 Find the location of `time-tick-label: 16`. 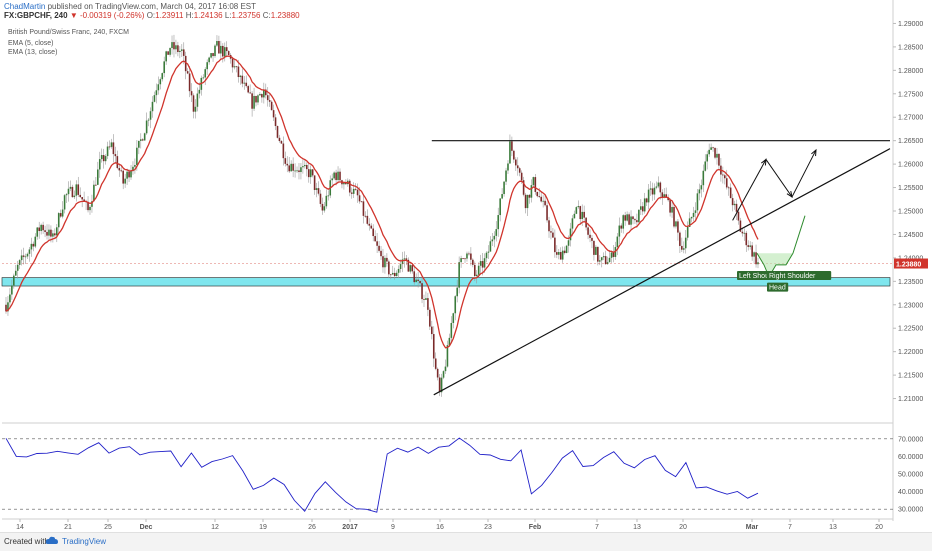

time-tick-label: 16 is located at coordinates (440, 527).